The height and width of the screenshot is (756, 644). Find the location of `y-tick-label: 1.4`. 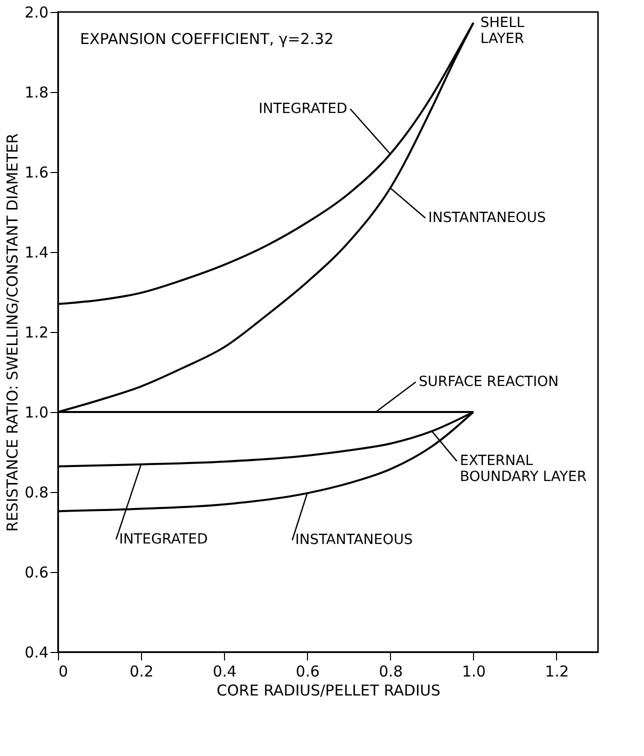

y-tick-label: 1.4 is located at coordinates (36, 253).